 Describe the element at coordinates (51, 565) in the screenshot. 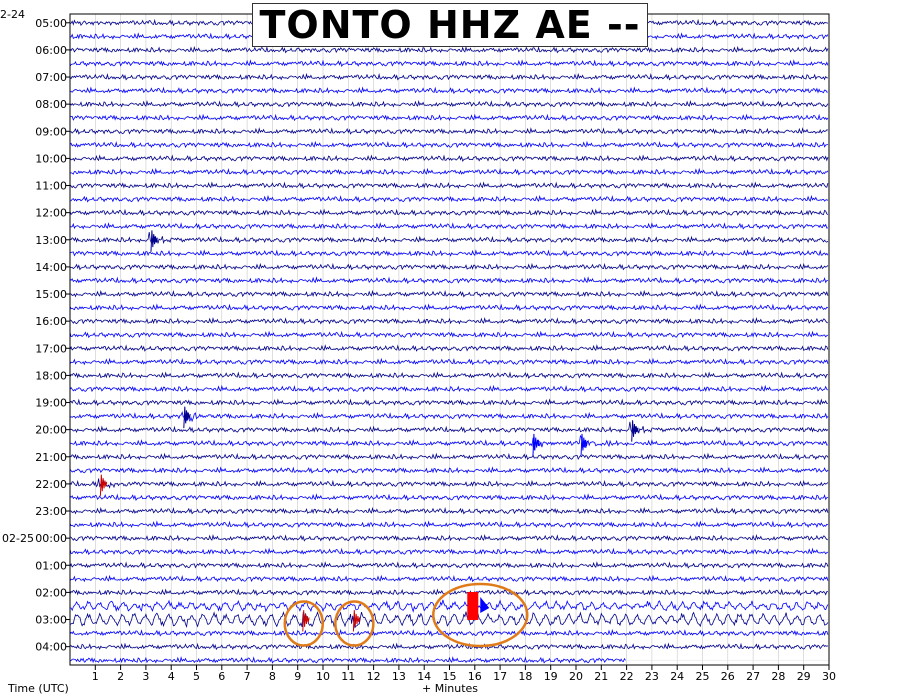

I see `hour-label: 01:00` at that location.